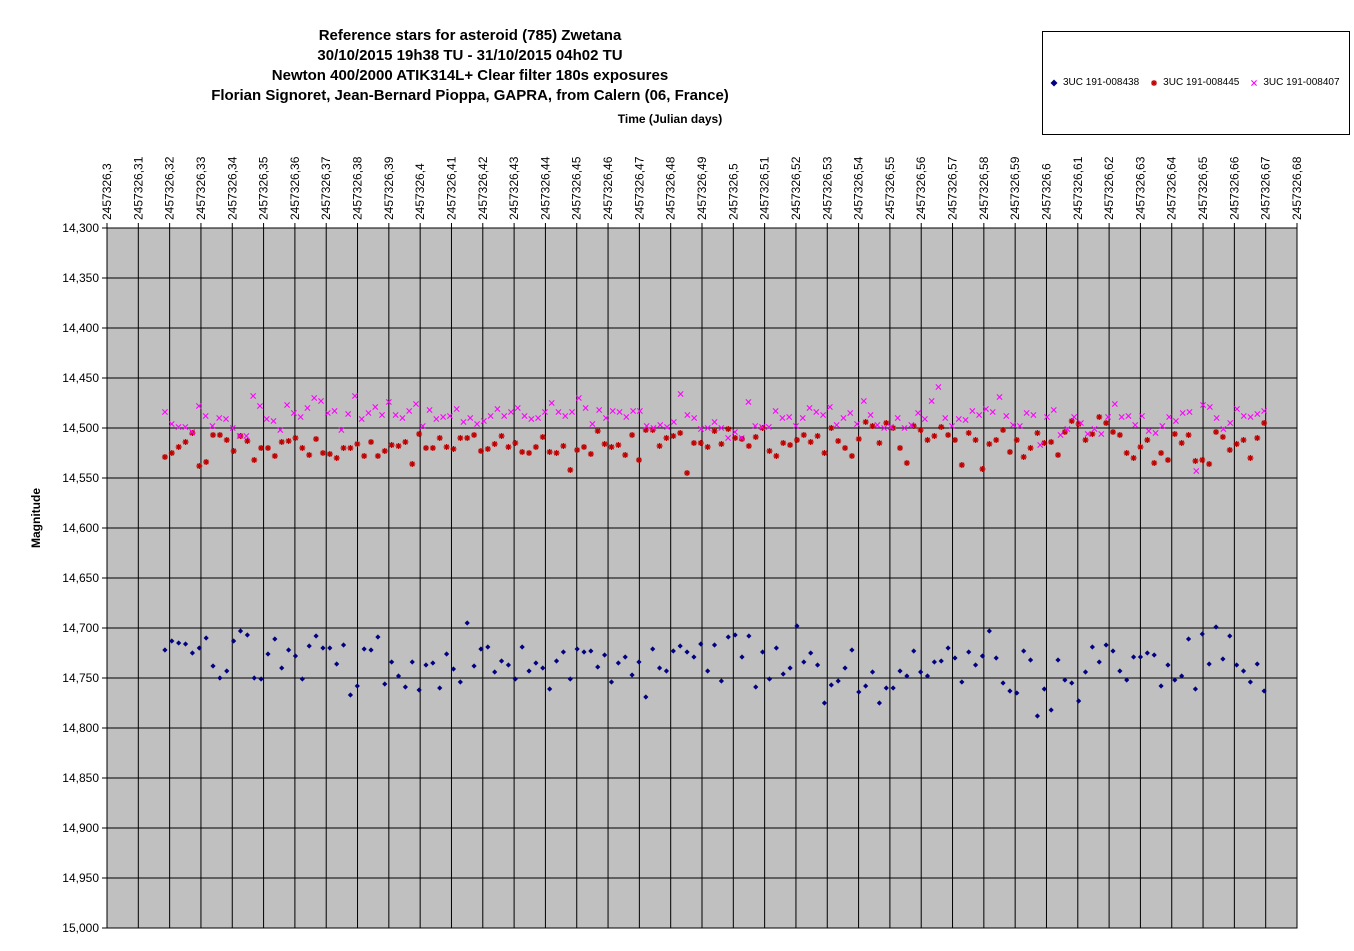 The image size is (1354, 951). What do you see at coordinates (1140, 188) in the screenshot?
I see `x-tick-label: 2457326,63` at bounding box center [1140, 188].